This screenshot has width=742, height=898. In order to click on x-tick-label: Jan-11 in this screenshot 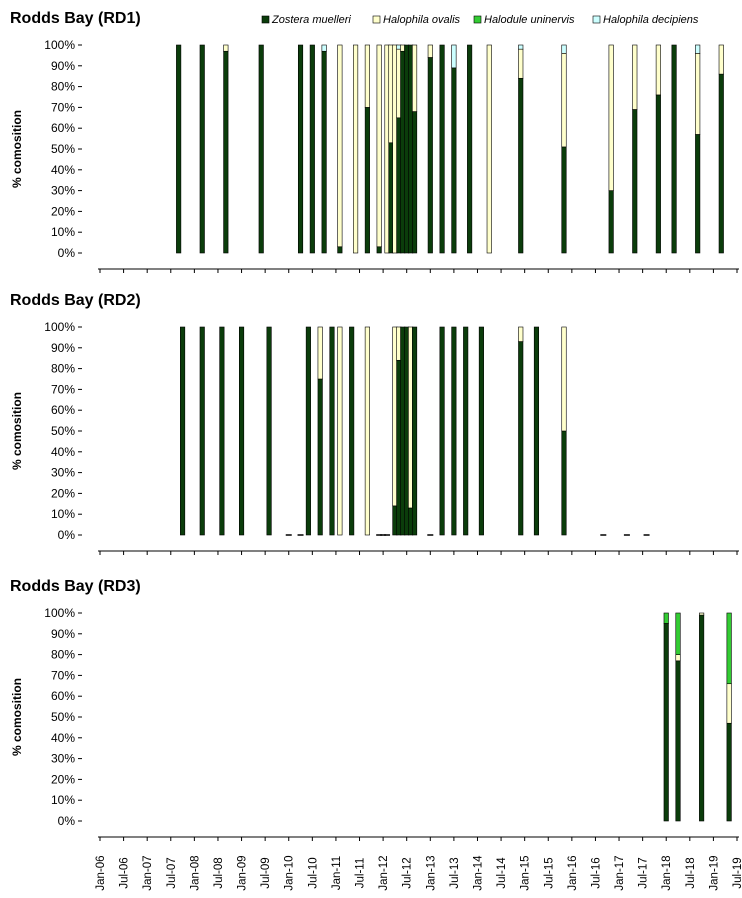, I will do `click(337, 873)`.